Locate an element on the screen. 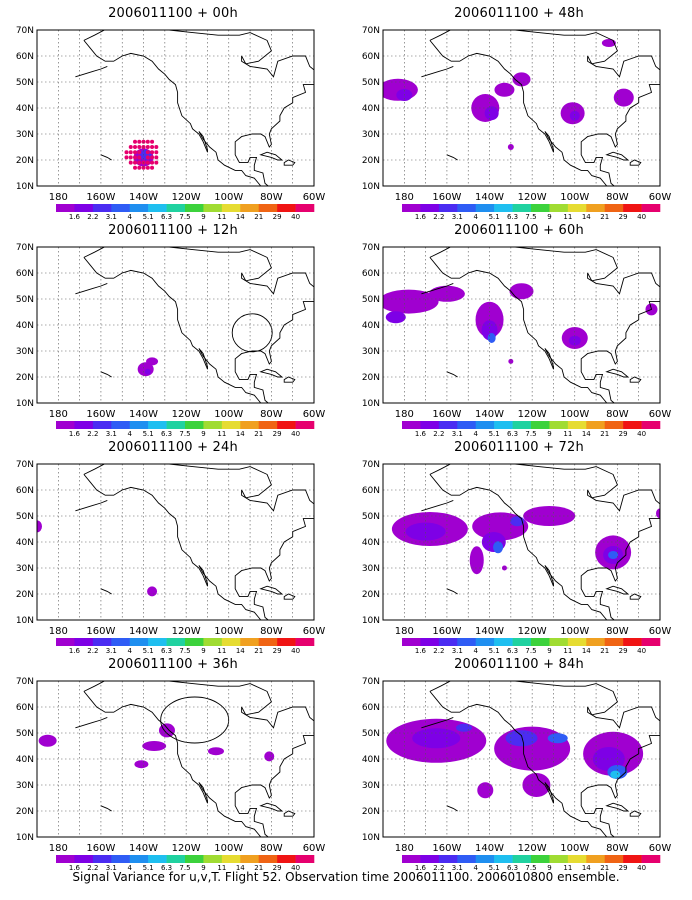 The width and height of the screenshot is (692, 900). colorbar-label: 21 is located at coordinates (258, 868).